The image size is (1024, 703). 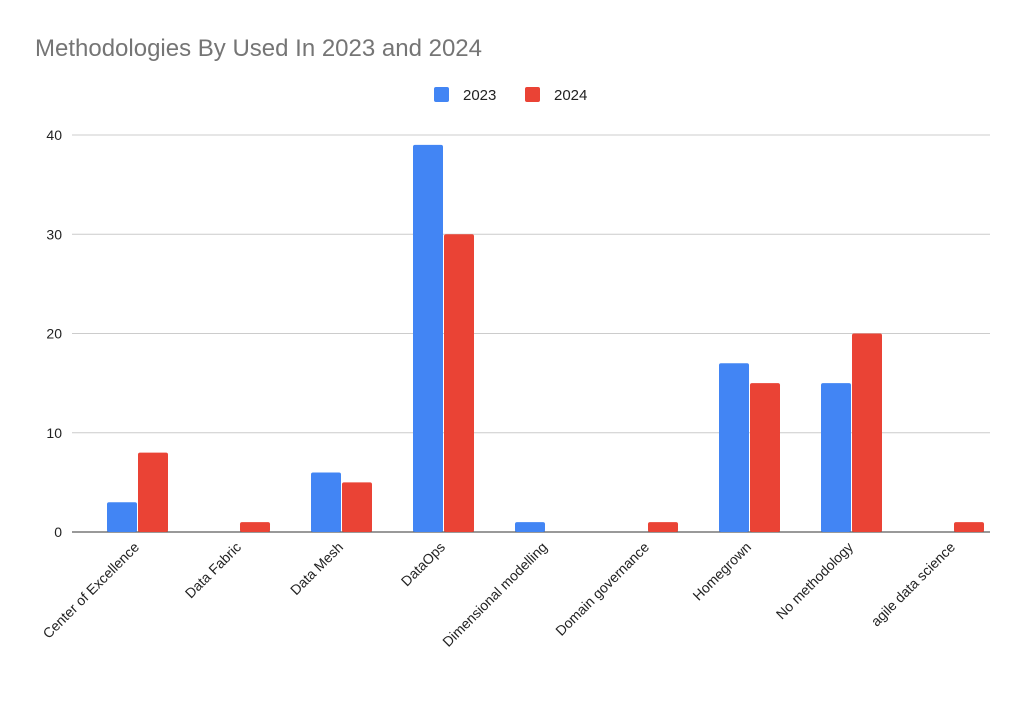 I want to click on x-tick-label: DataOps, so click(x=423, y=564).